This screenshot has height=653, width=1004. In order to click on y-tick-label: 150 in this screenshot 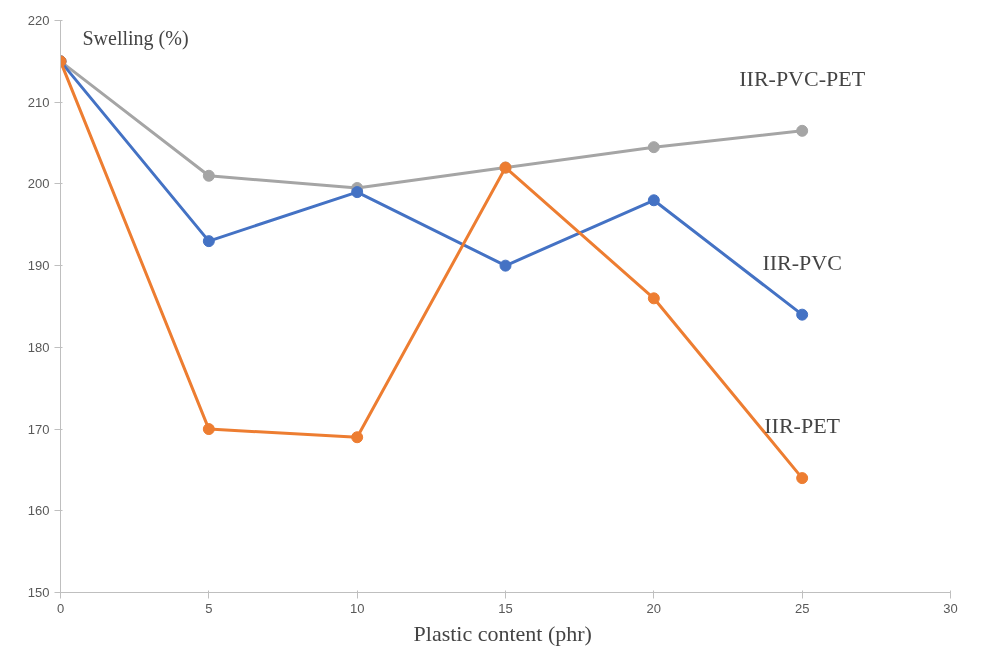, I will do `click(38, 592)`.